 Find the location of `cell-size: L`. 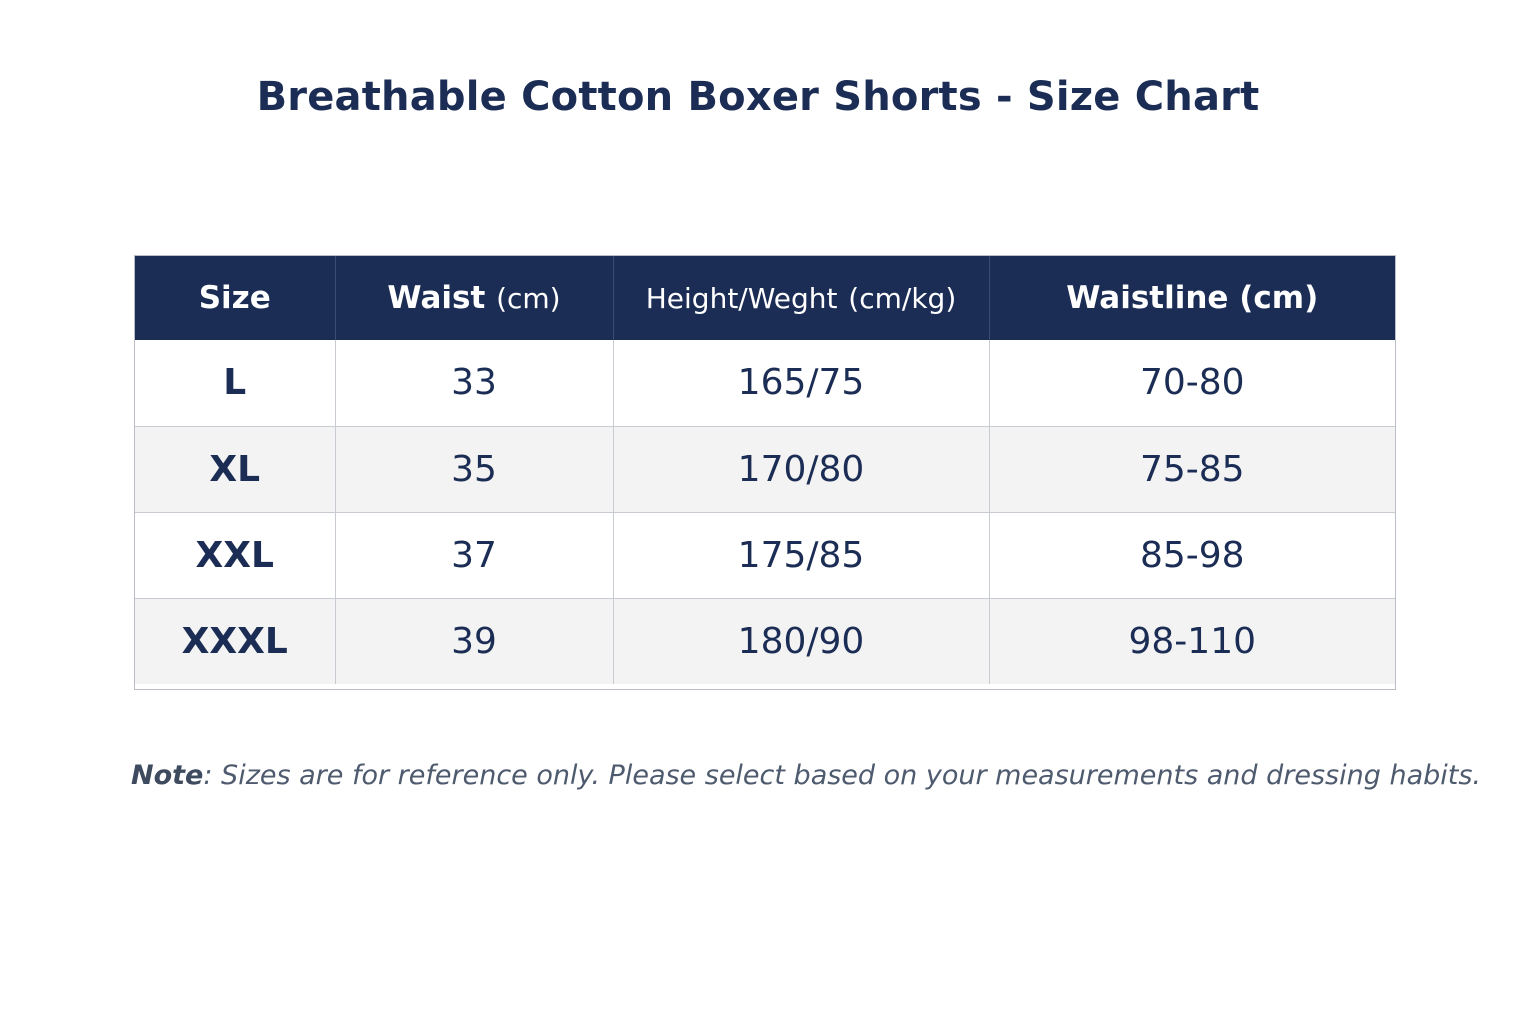

cell-size: L is located at coordinates (235, 383).